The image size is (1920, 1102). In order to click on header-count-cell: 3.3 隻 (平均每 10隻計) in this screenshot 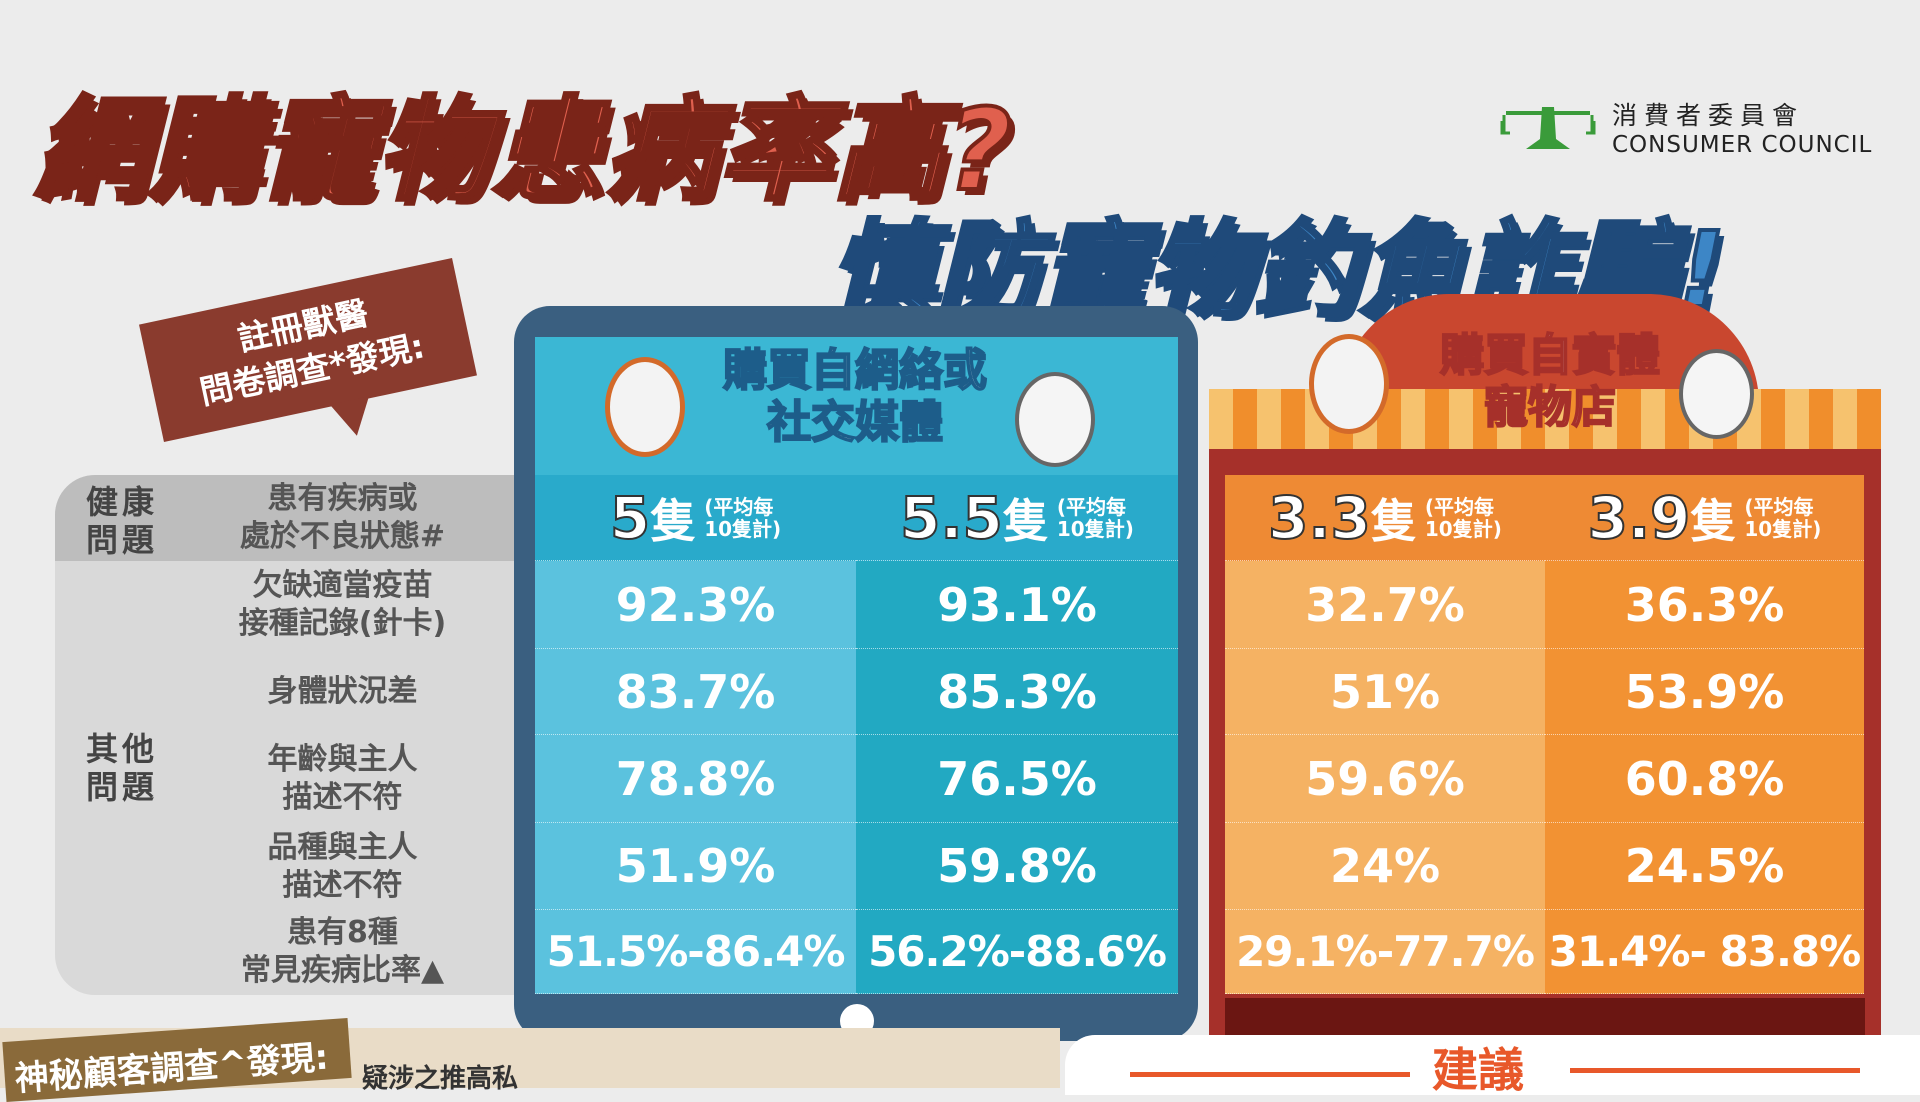, I will do `click(1385, 518)`.